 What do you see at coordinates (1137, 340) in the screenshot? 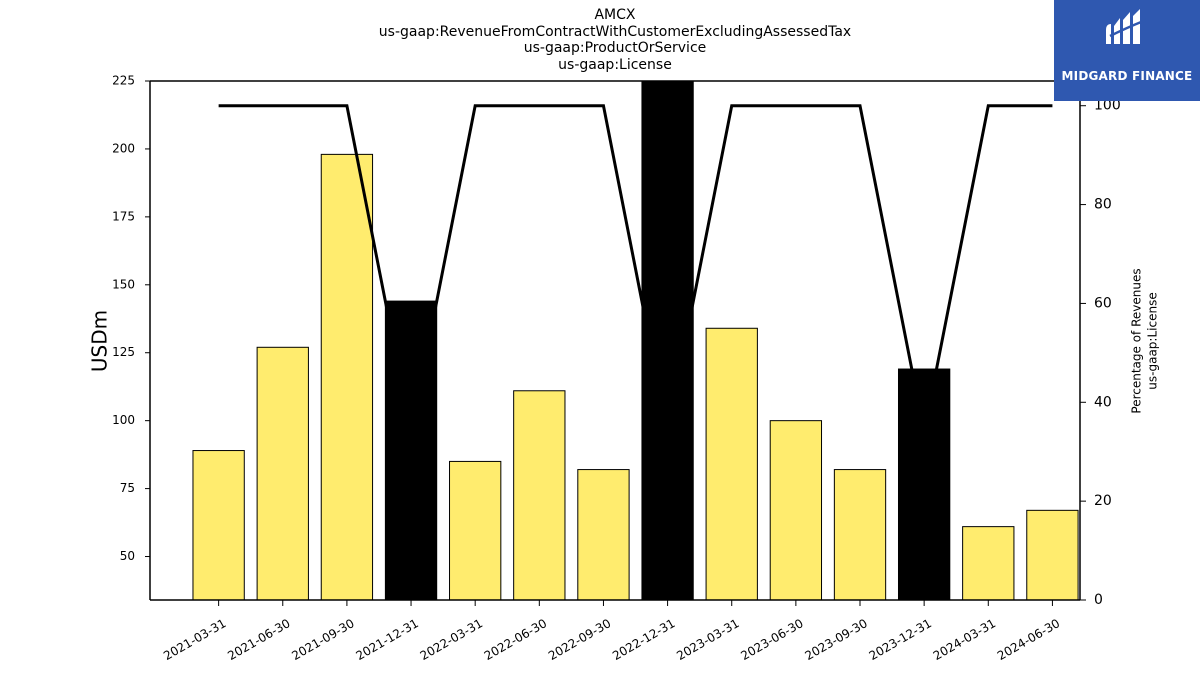
I see `right-axis-label-line1: Percentage of Revenues` at bounding box center [1137, 340].